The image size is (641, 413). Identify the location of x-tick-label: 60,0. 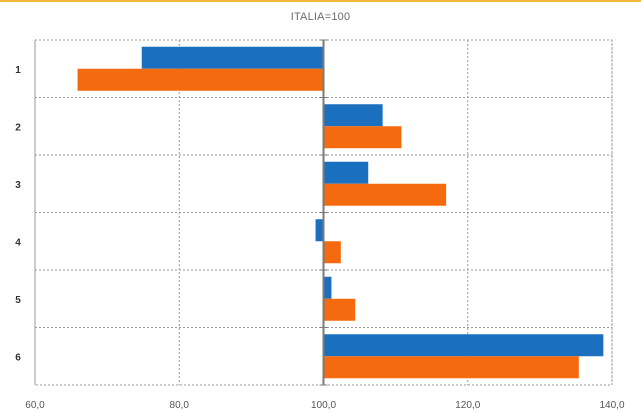
(35, 405).